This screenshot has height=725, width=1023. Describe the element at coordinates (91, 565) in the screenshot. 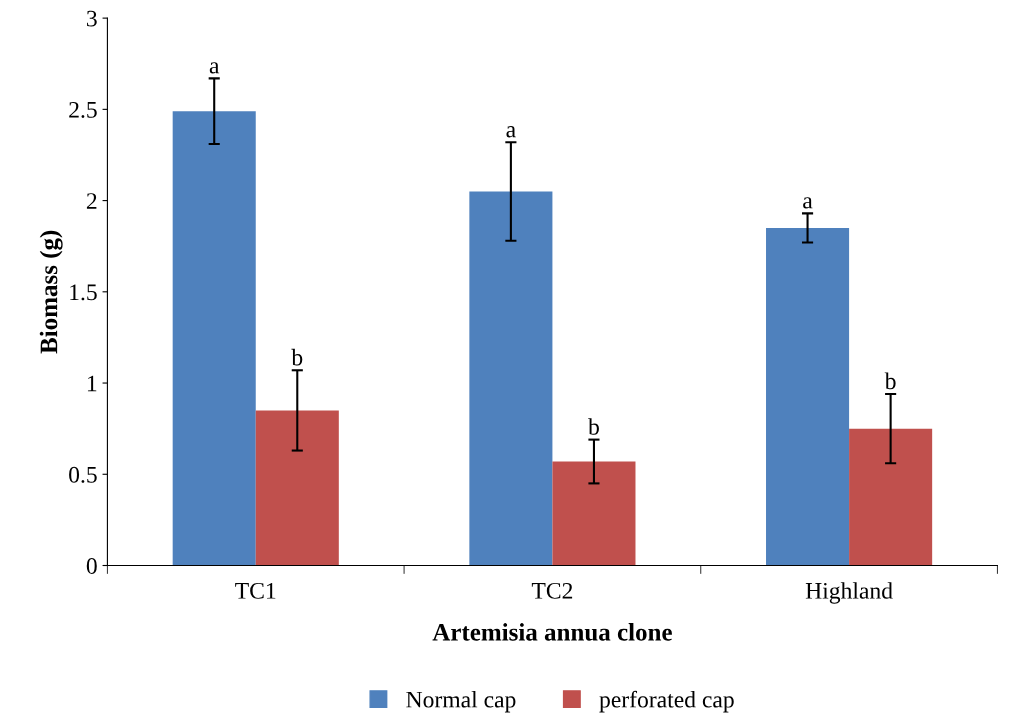

I see `y-tick-label: 0` at that location.